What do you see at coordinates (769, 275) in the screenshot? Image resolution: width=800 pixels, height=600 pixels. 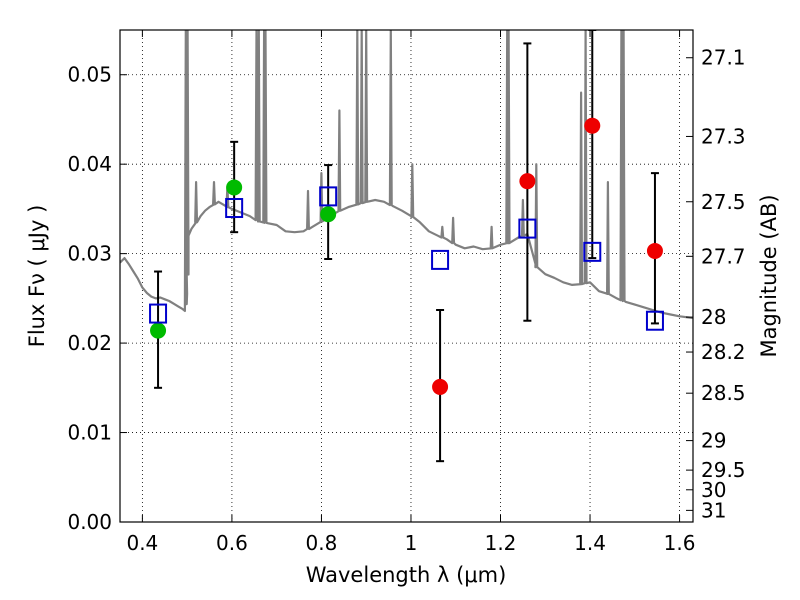 I see `y2-axis-label: Magnitude (AB)` at bounding box center [769, 275].